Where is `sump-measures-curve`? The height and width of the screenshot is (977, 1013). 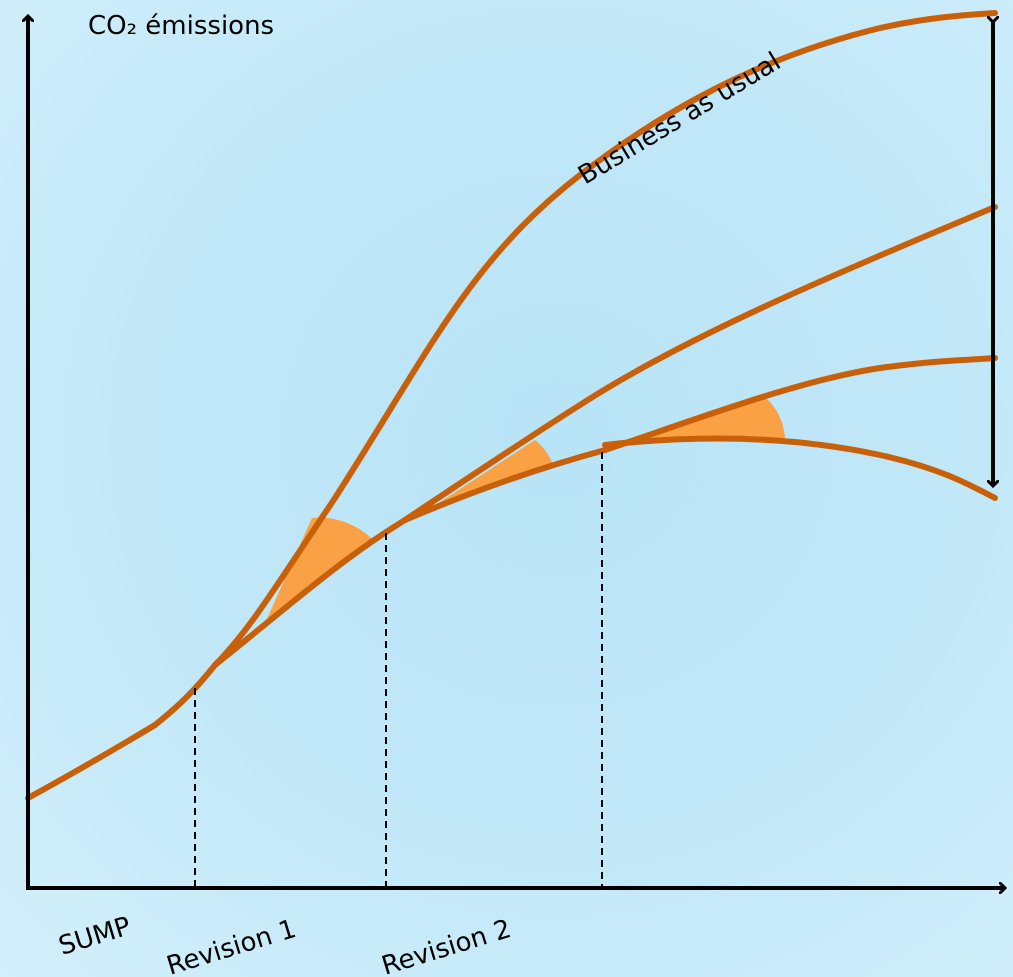
sump-measures-curve is located at coordinates (800, 468).